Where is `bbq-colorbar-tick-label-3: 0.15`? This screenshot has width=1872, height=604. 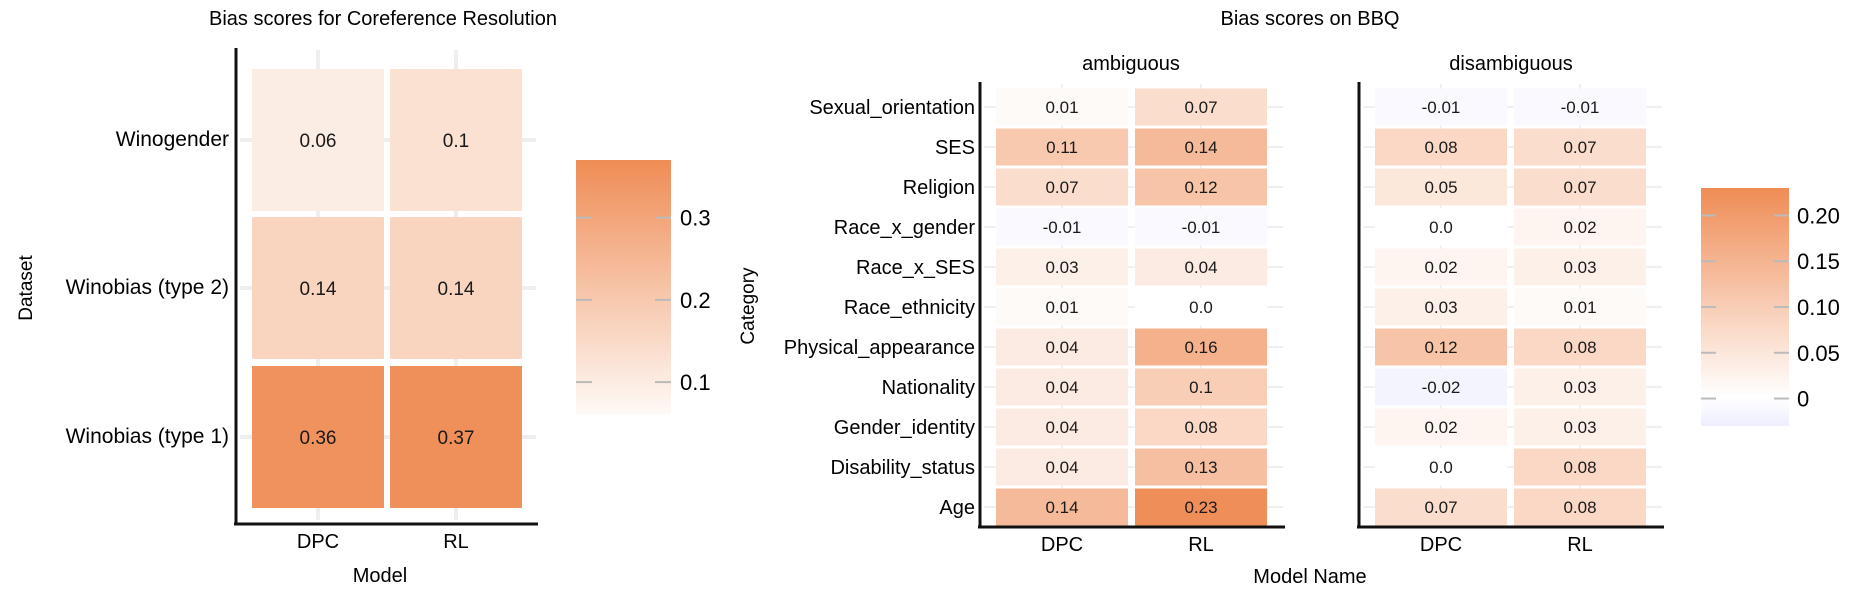 bbq-colorbar-tick-label-3: 0.15 is located at coordinates (1818, 261).